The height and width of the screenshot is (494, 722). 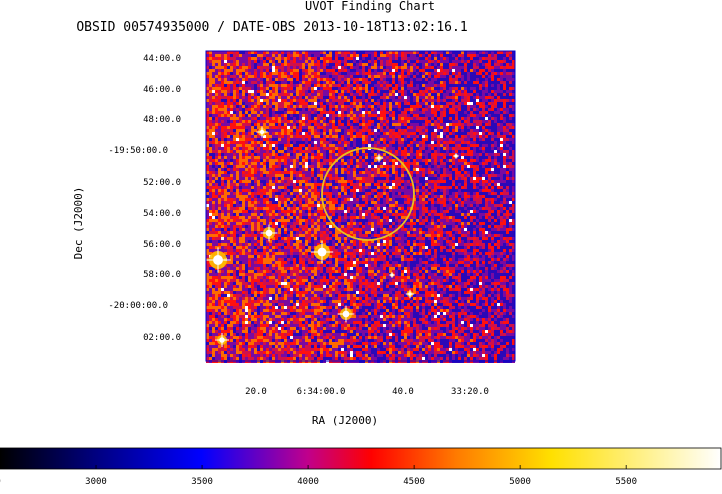 I want to click on colorbar-tick-label: 5500, so click(x=626, y=482).